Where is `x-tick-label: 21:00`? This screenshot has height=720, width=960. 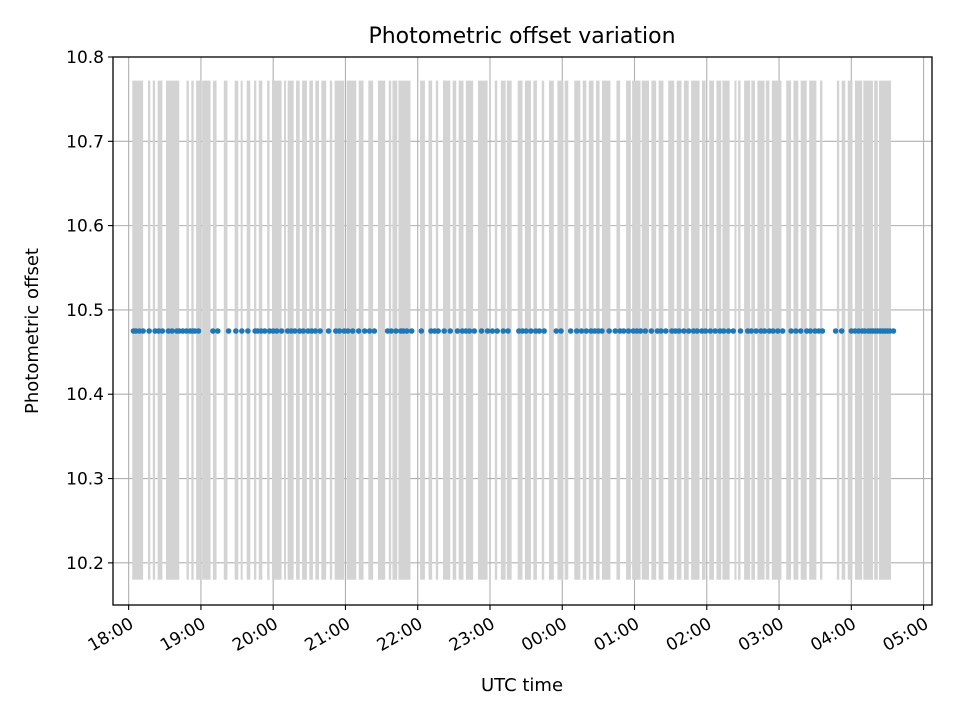
x-tick-label: 21:00 is located at coordinates (328, 635).